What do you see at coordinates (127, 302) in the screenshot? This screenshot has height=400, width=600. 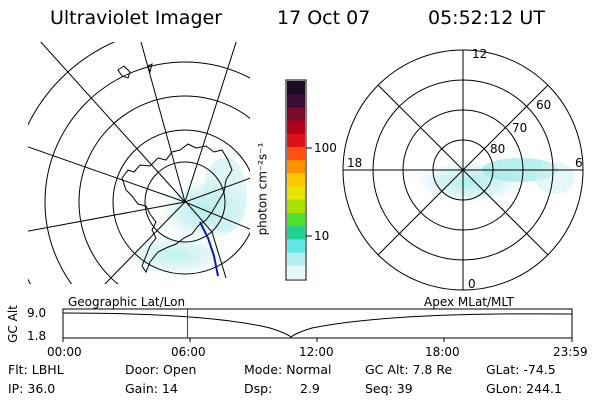 I see `geo-projection-label: Geographic Lat/Lon` at bounding box center [127, 302].